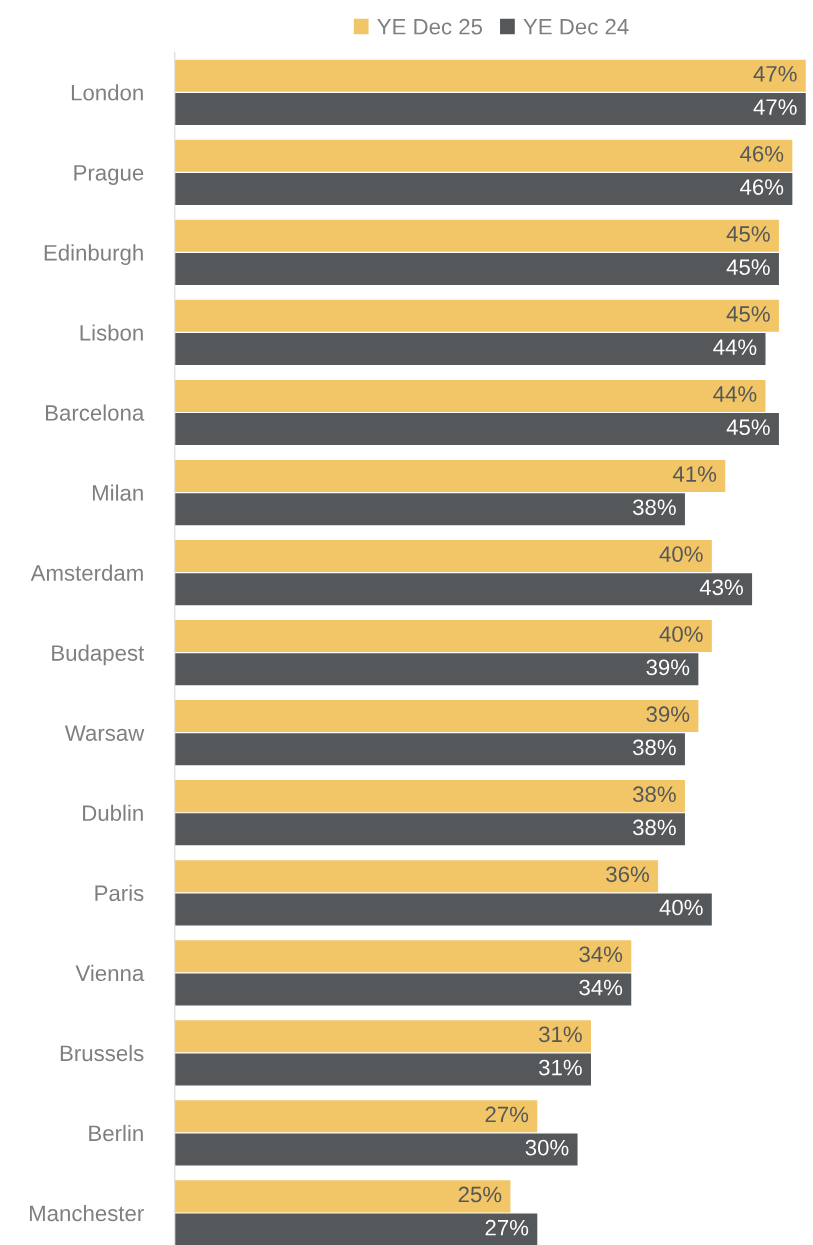 This screenshot has height=1245, width=813. Describe the element at coordinates (547, 1147) in the screenshot. I see `data-label: 30%` at that location.